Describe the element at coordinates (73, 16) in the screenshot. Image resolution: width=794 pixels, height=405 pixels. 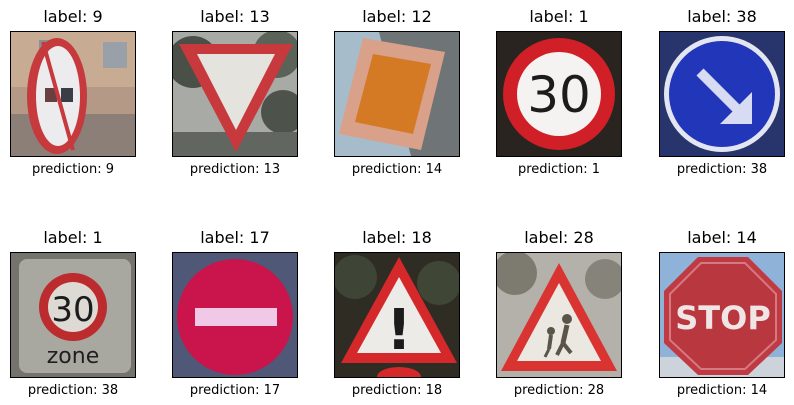
I see `true-label: label: 9` at that location.